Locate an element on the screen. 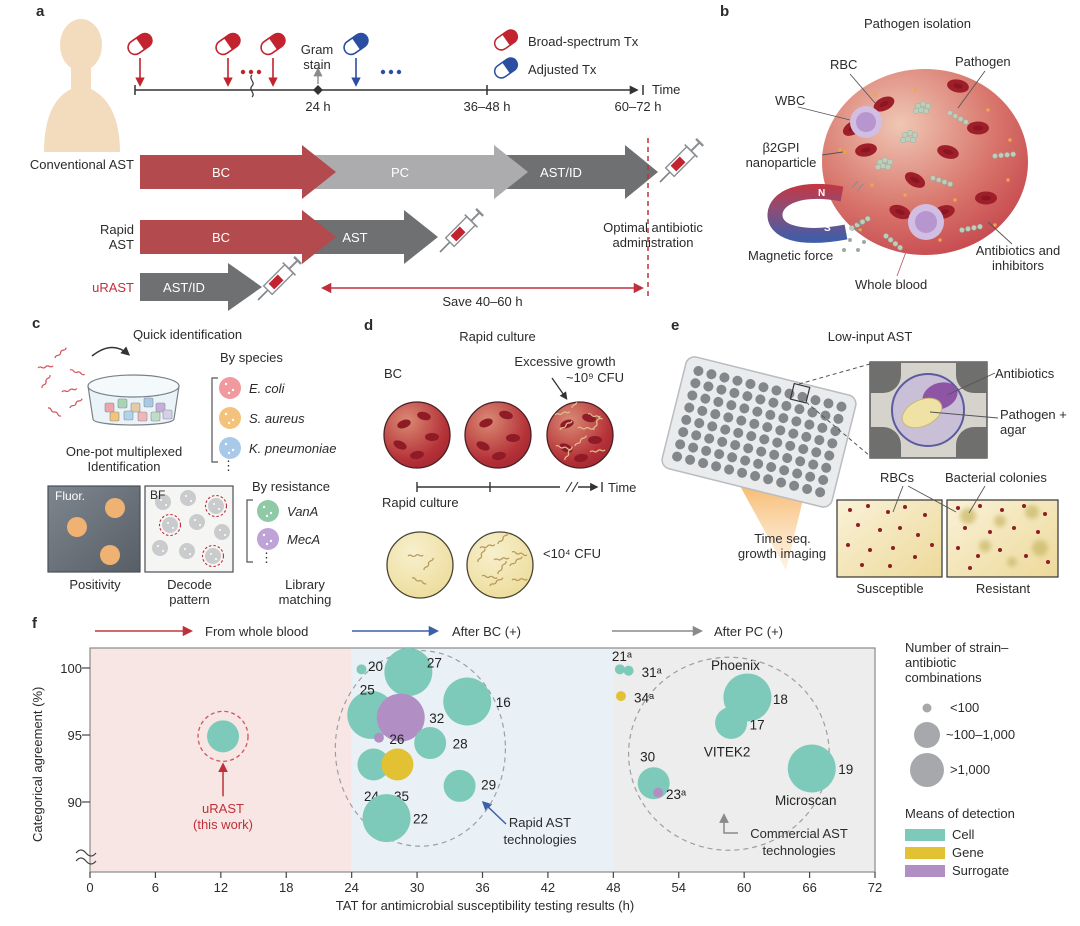 The image size is (1080, 926). rapid-tech-annotation-line2: technologies is located at coordinates (540, 839).